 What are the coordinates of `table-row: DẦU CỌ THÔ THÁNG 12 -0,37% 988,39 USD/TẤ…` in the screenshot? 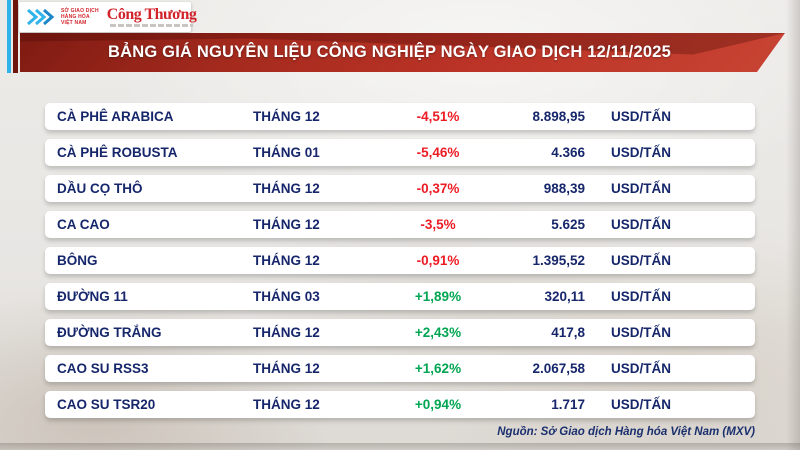 It's located at (400, 188).